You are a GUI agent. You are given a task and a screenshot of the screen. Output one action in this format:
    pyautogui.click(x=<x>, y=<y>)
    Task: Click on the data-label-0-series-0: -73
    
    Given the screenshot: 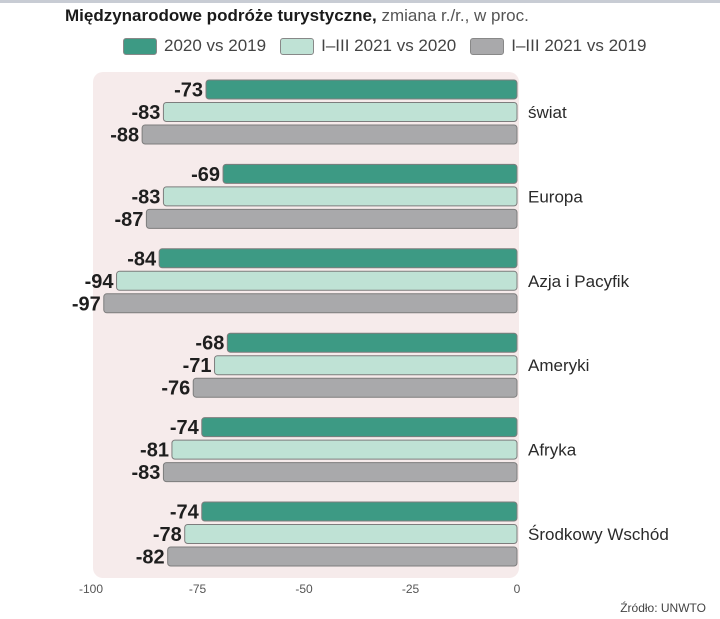 What is the action you would take?
    pyautogui.click(x=188, y=91)
    